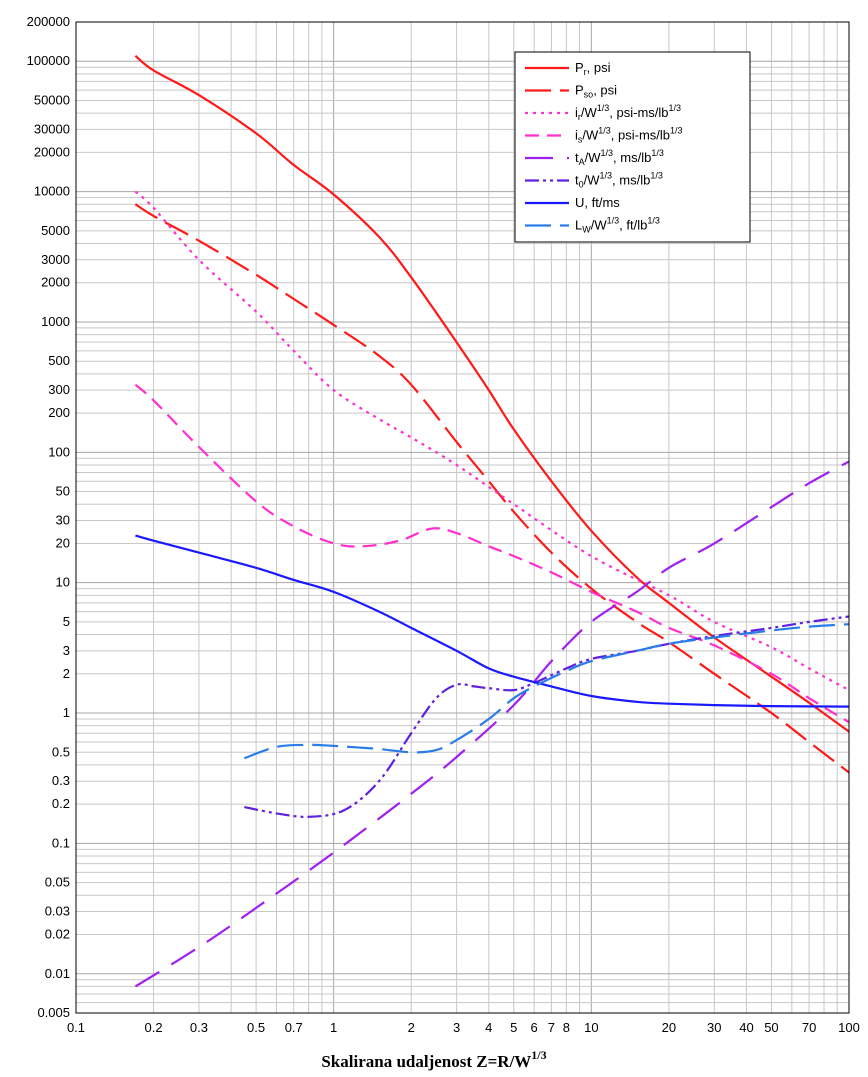 Image resolution: width=868 pixels, height=1077 pixels. Describe the element at coordinates (669, 1027) in the screenshot. I see `x-tick-label: 20` at that location.